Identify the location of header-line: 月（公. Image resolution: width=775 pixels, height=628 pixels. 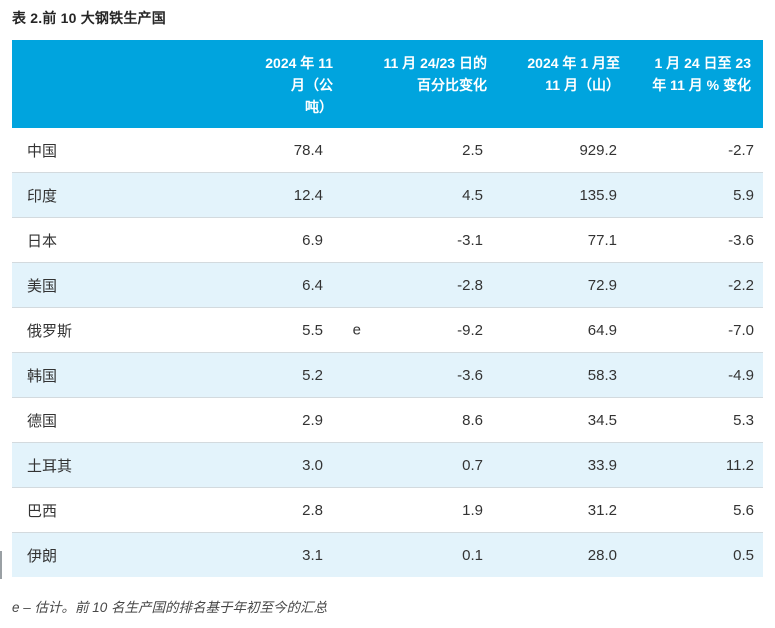
(312, 85).